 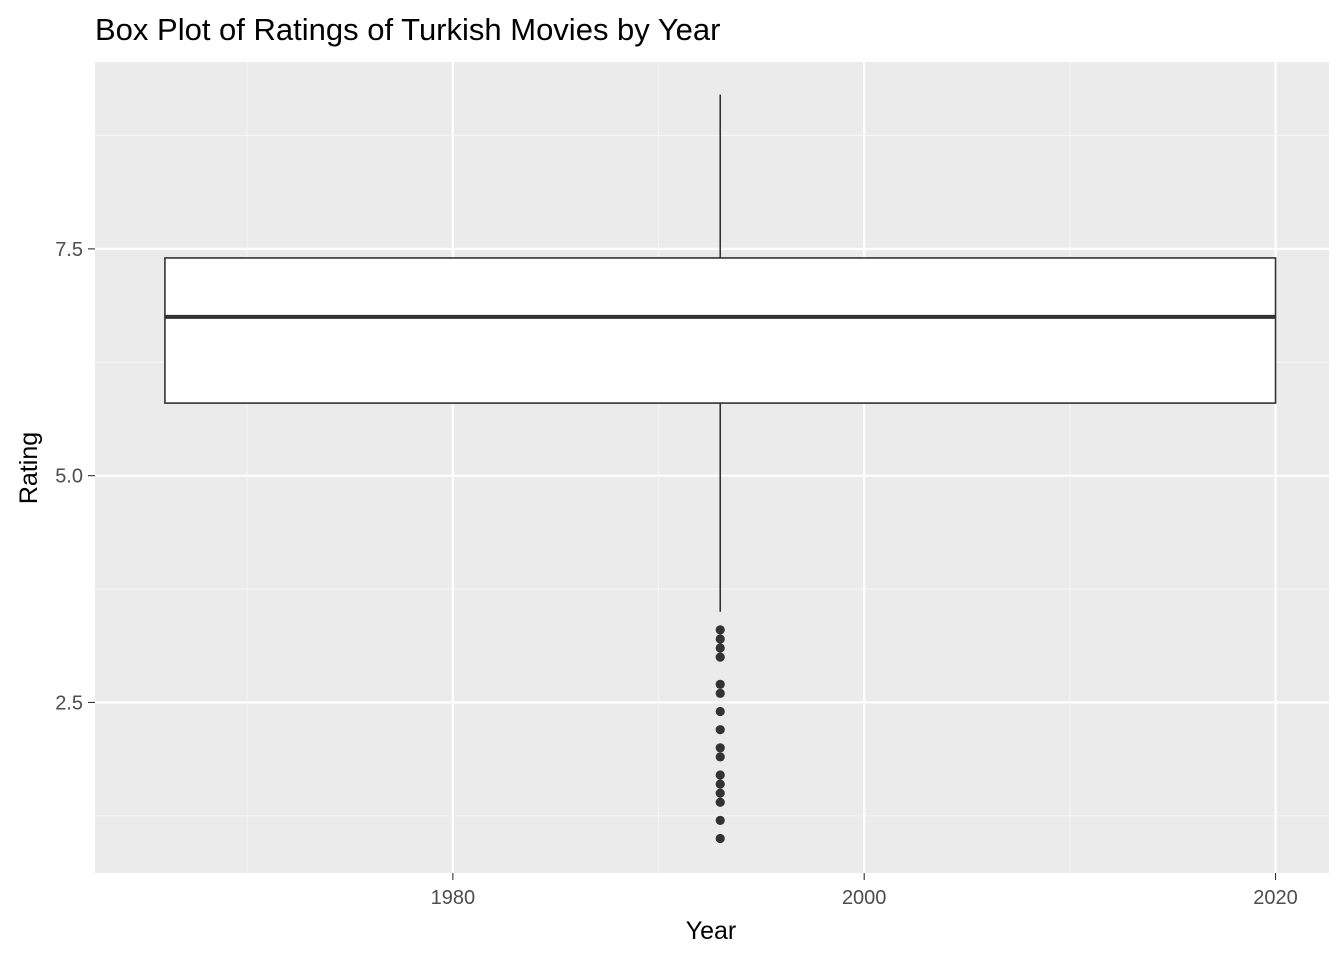 I want to click on y-tick-label: 5.0, so click(x=69, y=477).